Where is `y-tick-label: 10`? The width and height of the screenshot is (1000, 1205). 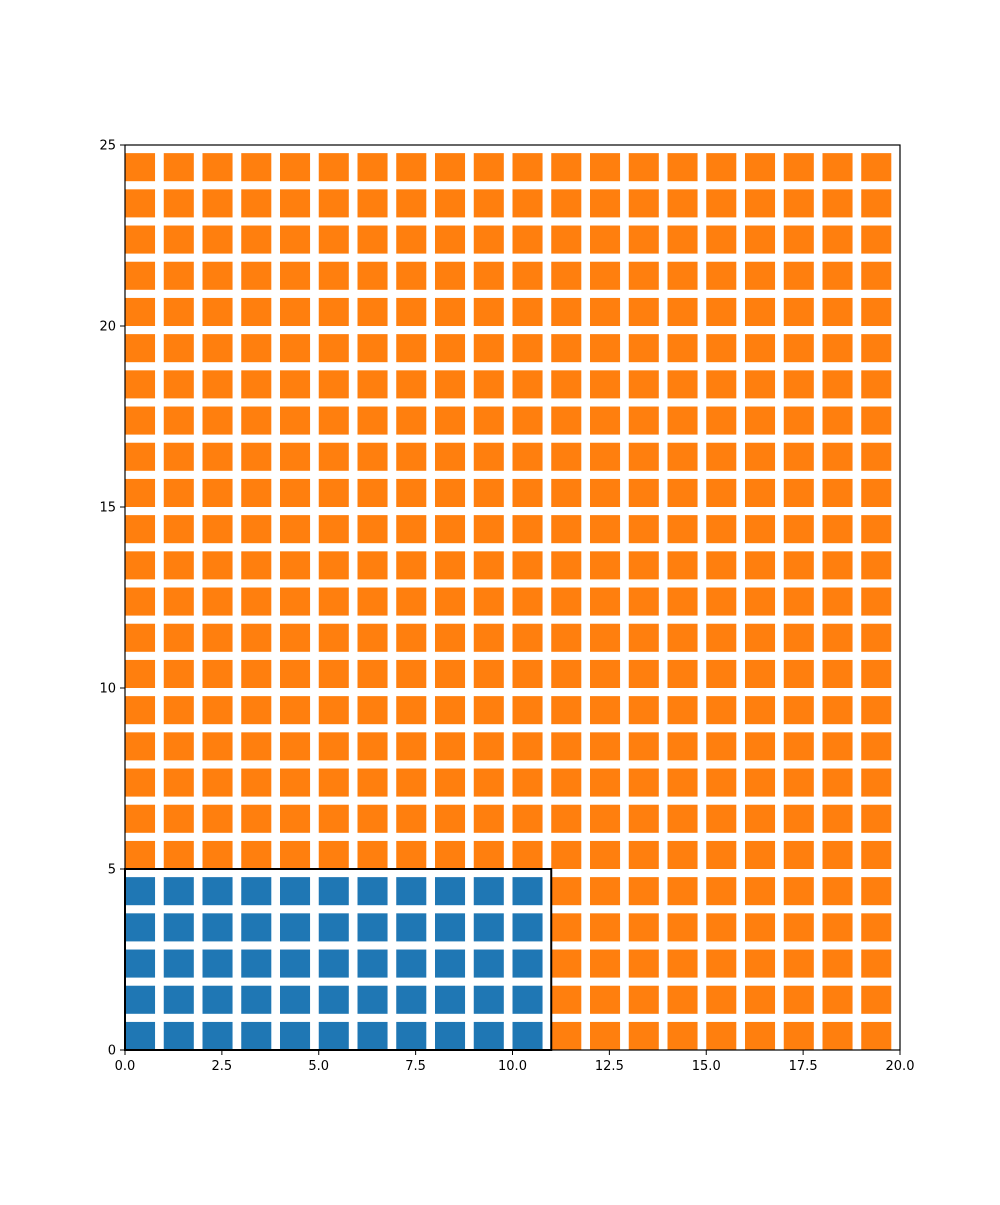
y-tick-label: 10 is located at coordinates (107, 689).